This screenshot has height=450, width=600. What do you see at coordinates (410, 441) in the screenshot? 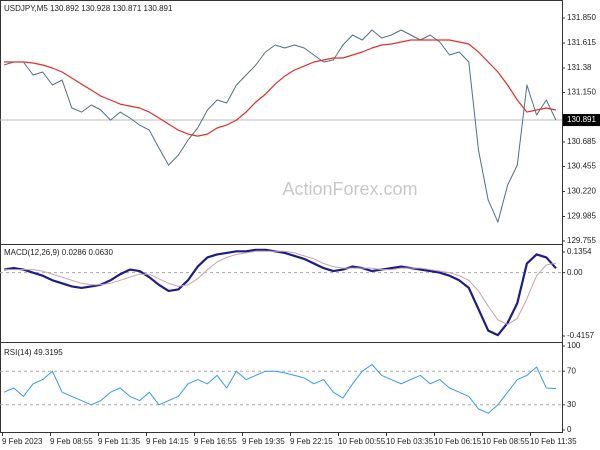
I see `x-tick-label: 10 Feb 03:35` at bounding box center [410, 441].